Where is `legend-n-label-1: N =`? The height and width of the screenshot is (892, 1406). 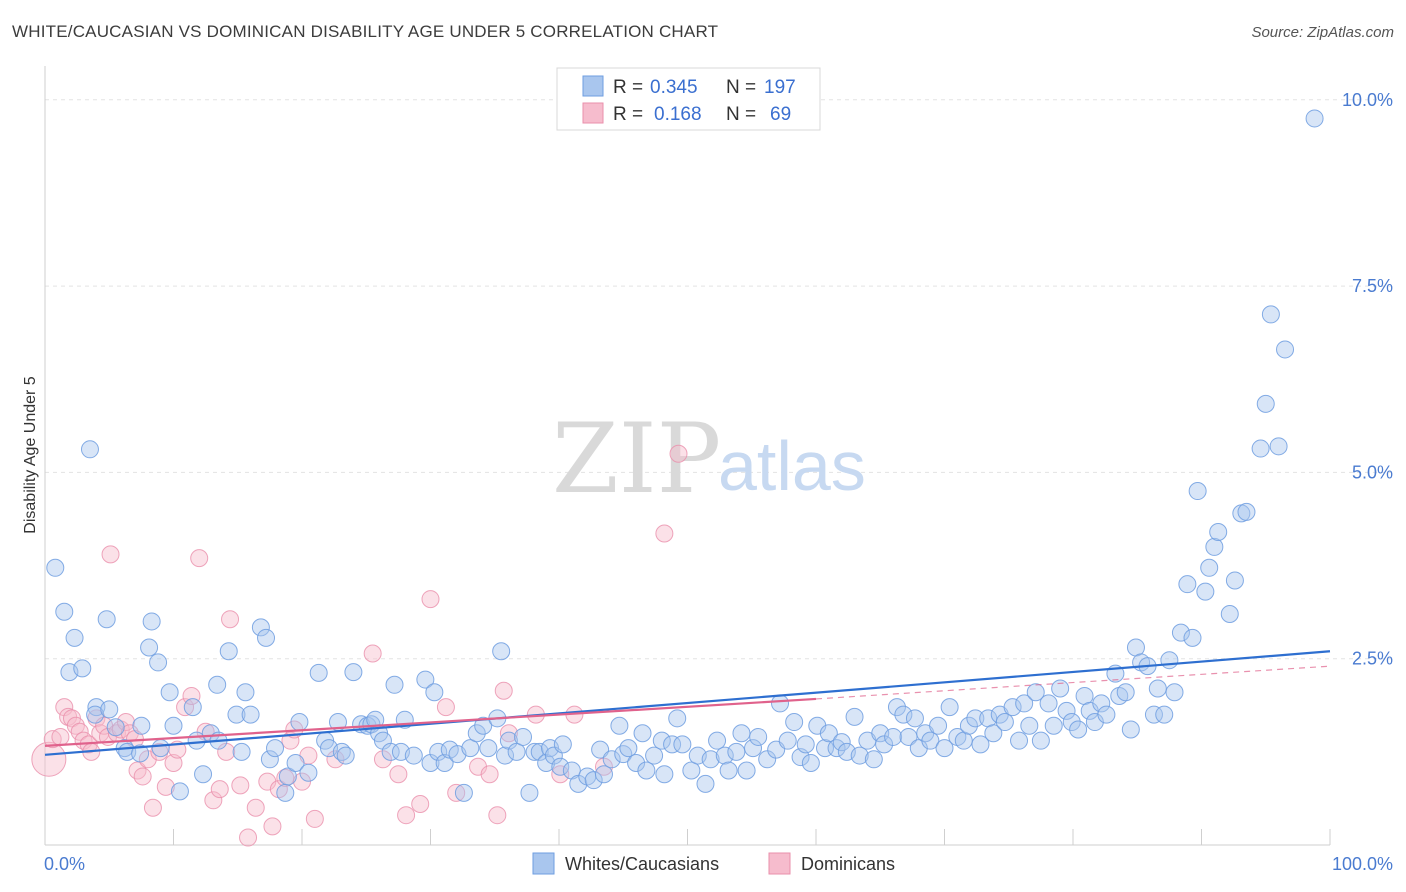 legend-n-label-1: N = is located at coordinates (741, 87).